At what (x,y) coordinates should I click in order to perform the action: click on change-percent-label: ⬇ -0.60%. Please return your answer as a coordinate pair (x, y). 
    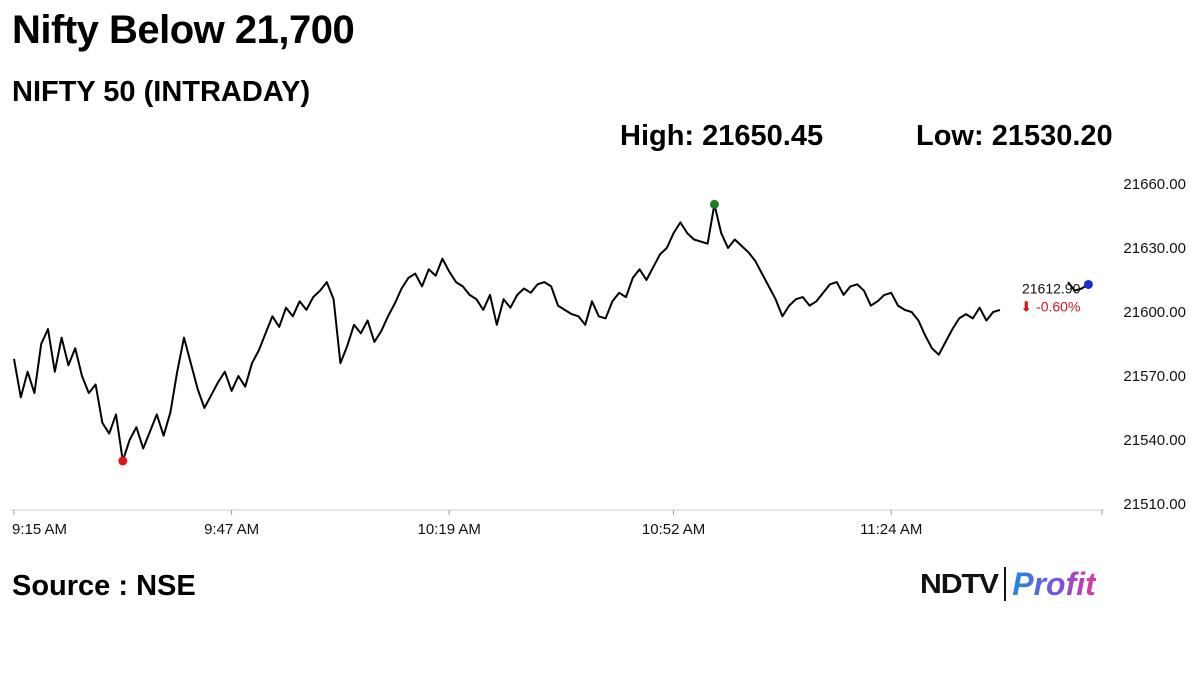
    Looking at the image, I should click on (1050, 306).